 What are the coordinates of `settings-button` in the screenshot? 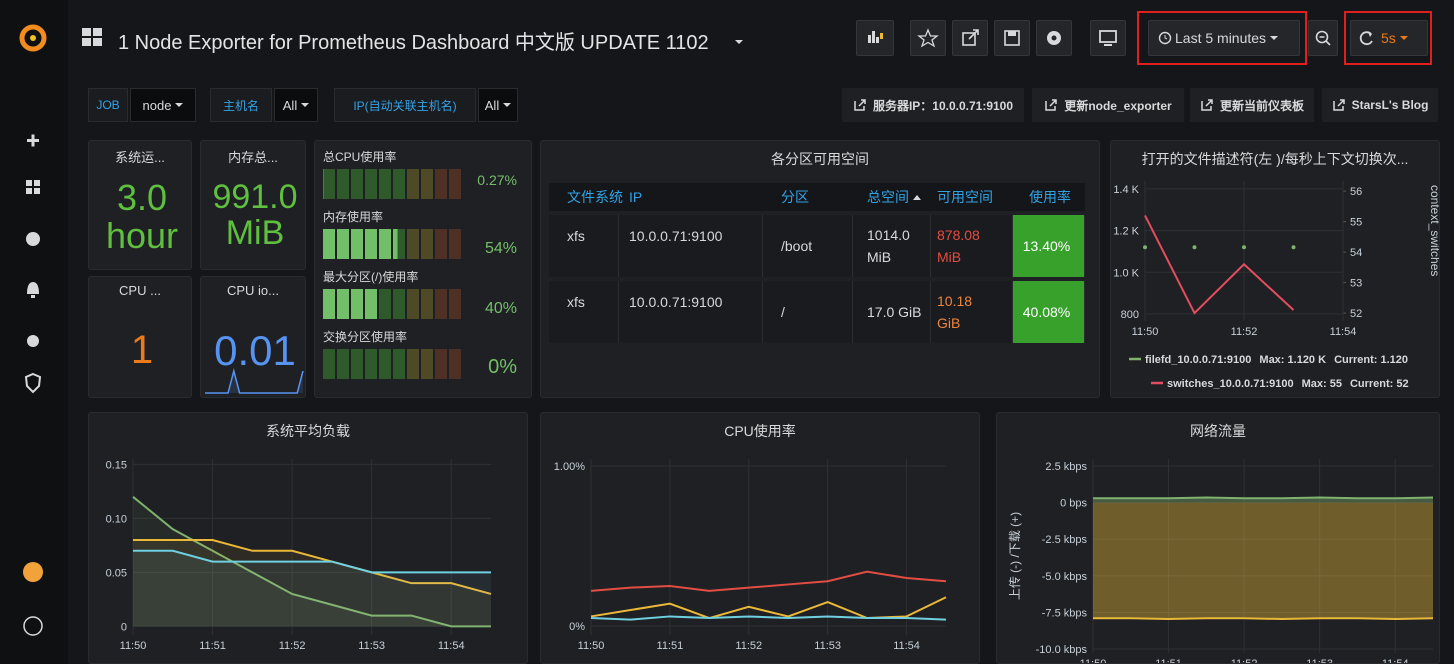 It's located at (1054, 38).